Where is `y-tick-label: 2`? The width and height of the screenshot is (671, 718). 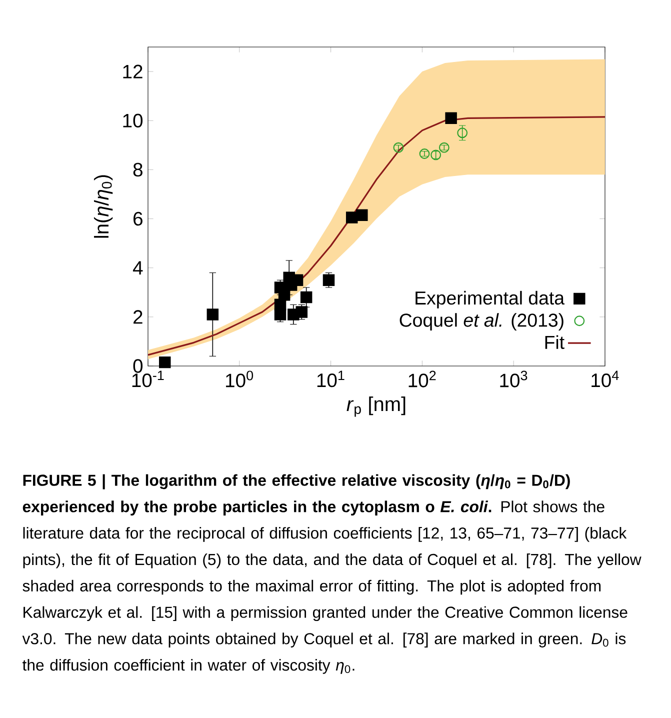
y-tick-label: 2 is located at coordinates (138, 317).